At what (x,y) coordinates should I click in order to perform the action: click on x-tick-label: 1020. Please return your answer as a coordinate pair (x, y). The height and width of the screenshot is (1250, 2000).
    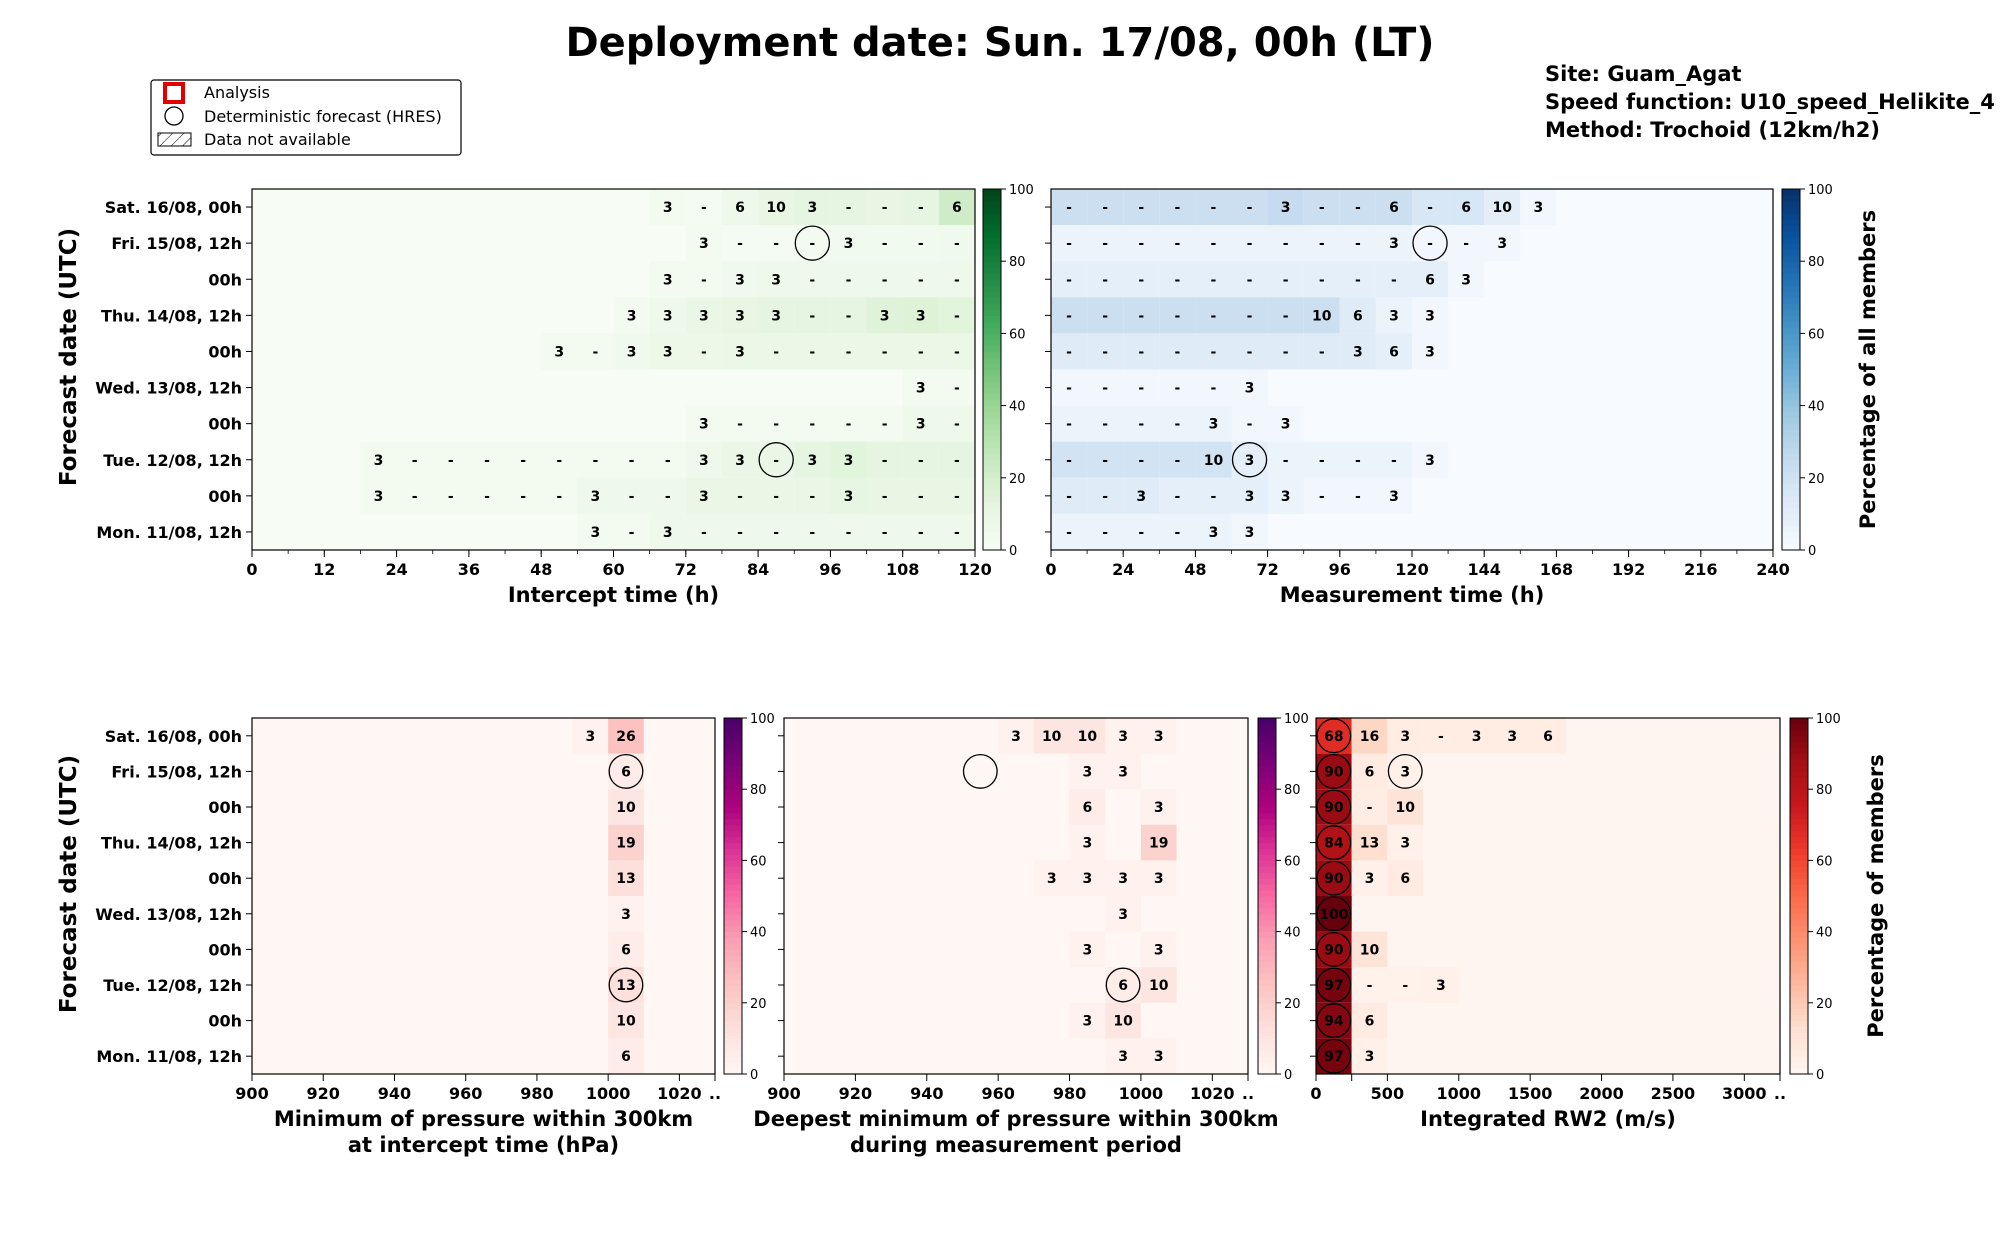
    Looking at the image, I should click on (1212, 1093).